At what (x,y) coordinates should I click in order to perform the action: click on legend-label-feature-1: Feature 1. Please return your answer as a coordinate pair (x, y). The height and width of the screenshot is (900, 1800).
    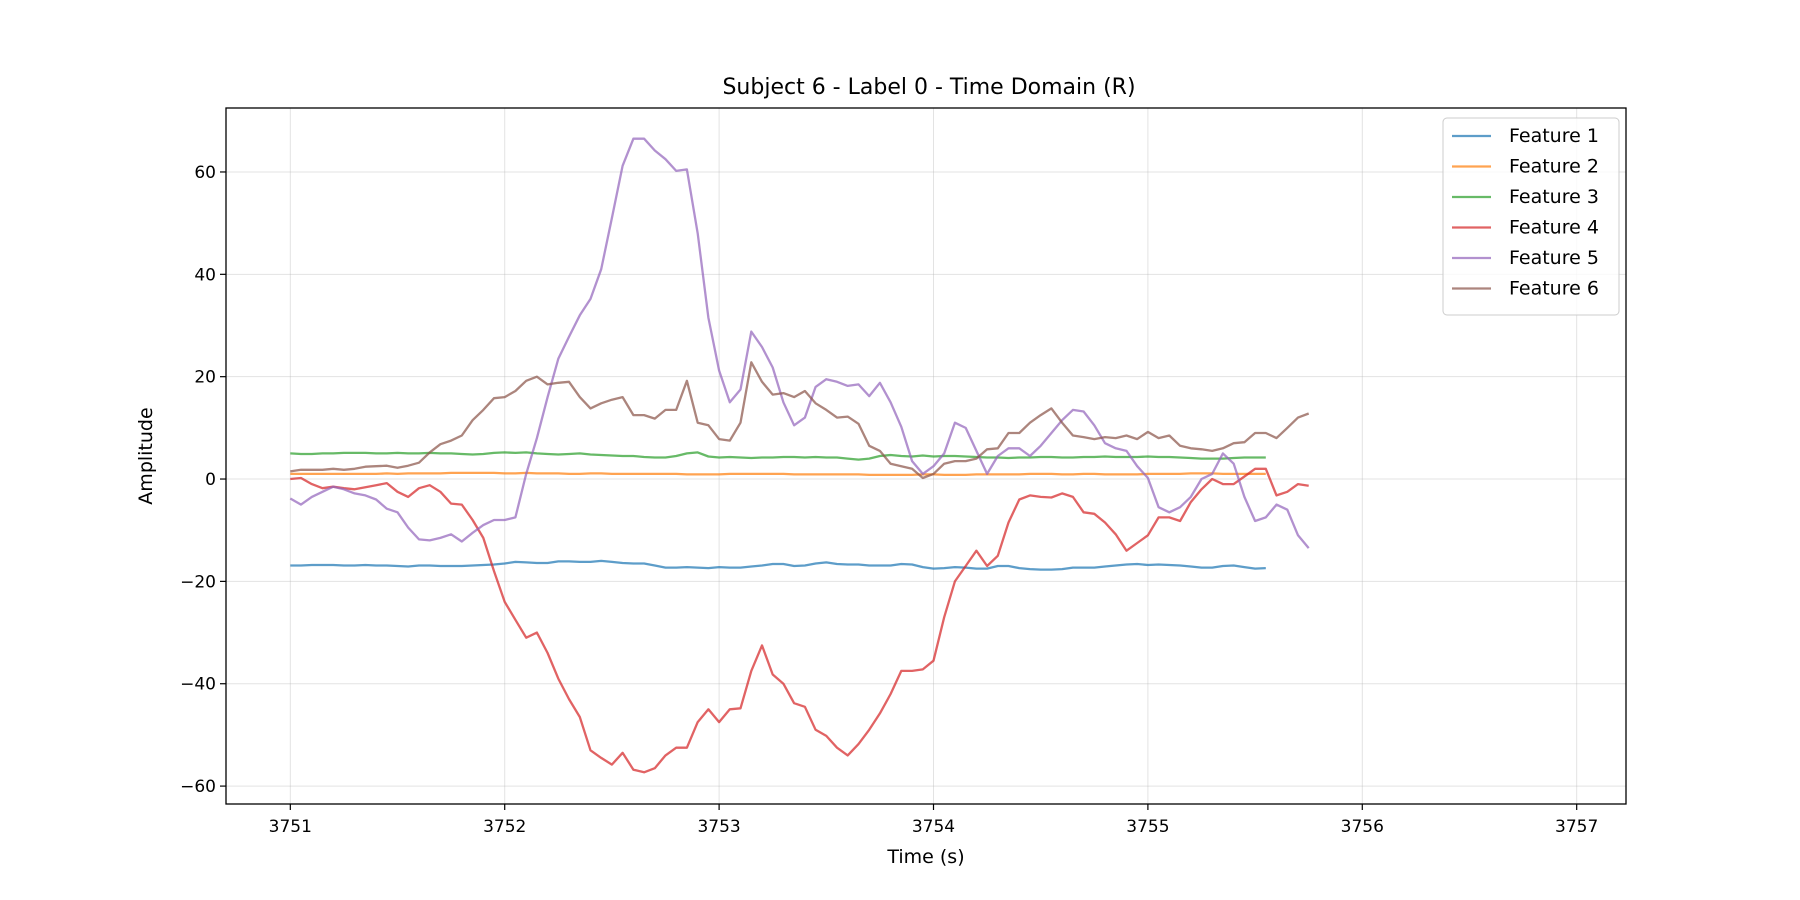
    Looking at the image, I should click on (1554, 136).